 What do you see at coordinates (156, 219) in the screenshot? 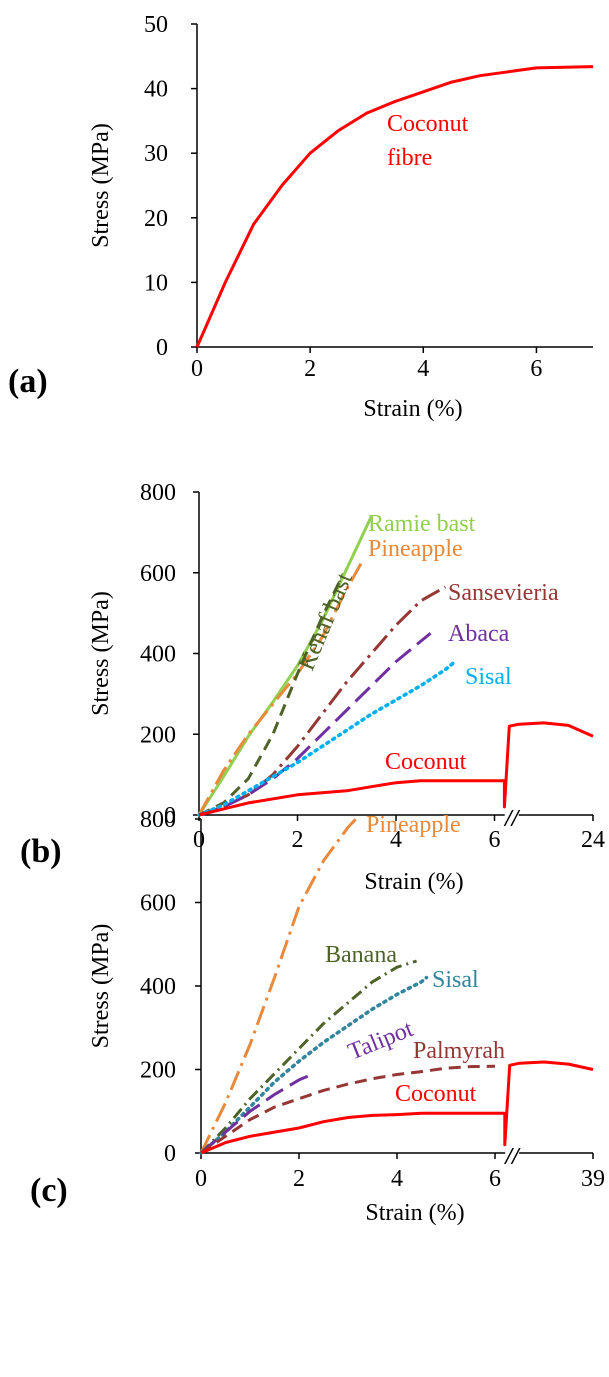
I see `y-tick-label: 20` at bounding box center [156, 219].